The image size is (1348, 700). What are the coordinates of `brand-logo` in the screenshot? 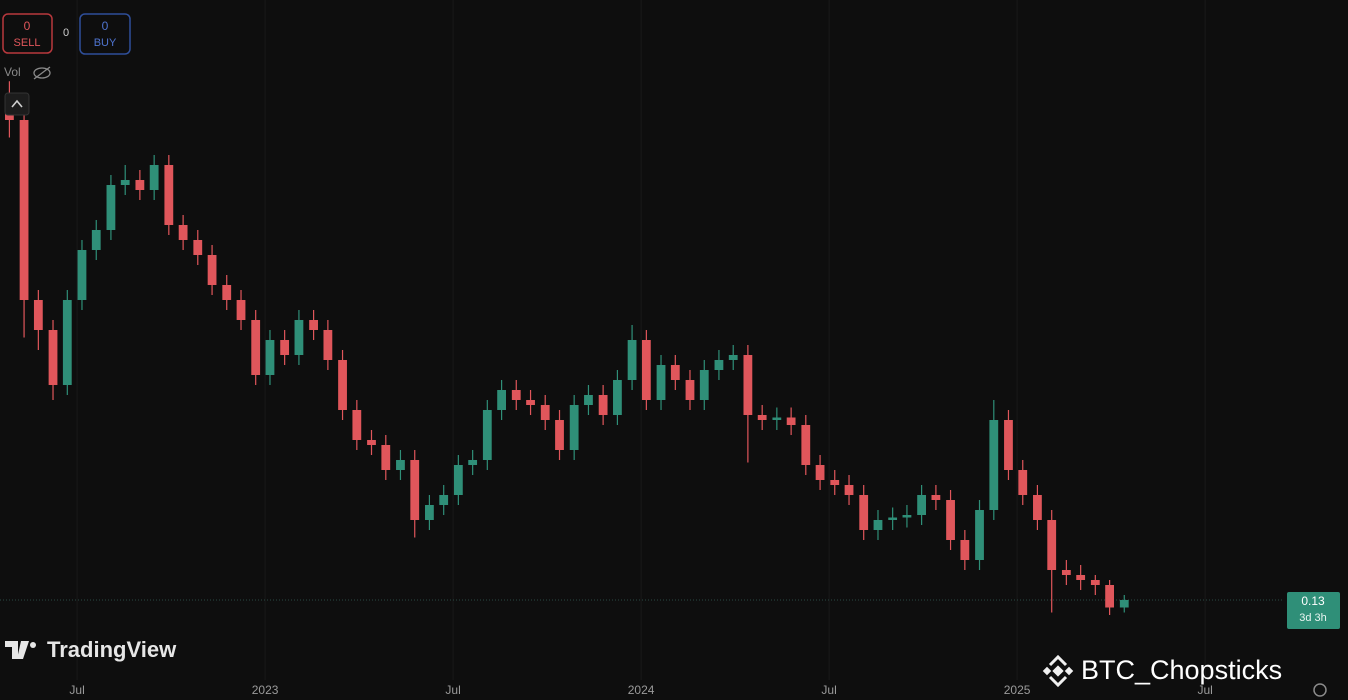 It's located at (17, 650).